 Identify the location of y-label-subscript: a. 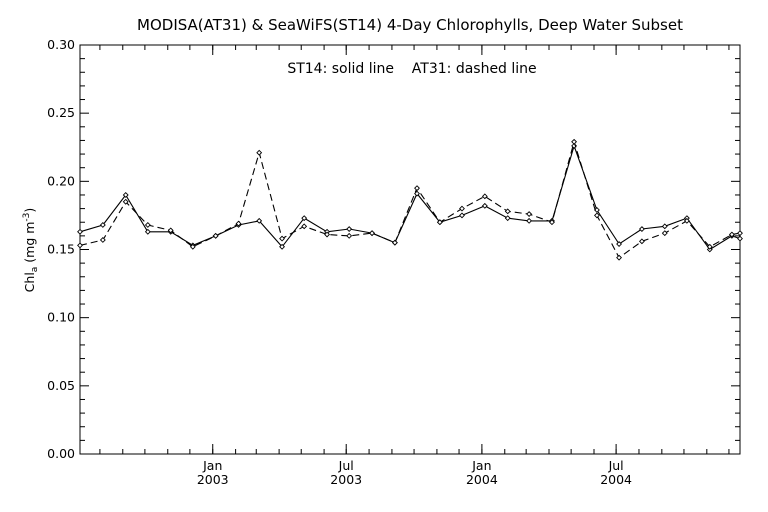
(35, 270).